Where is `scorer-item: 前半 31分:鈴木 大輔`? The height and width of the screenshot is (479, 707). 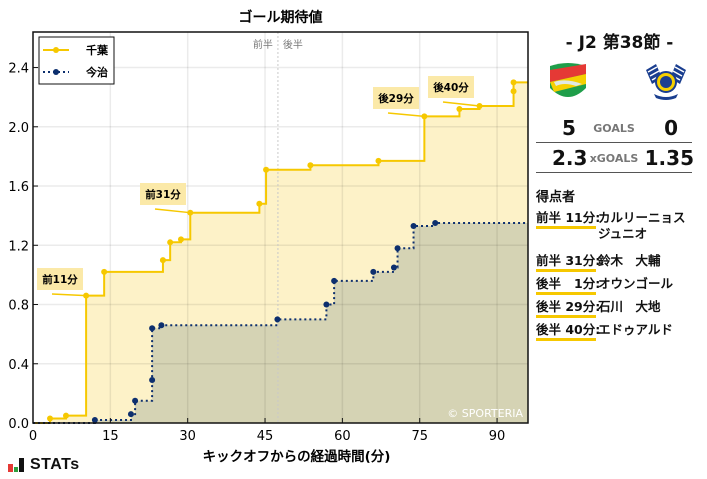
scorer-item: 前半 31分:鈴木 大輔 is located at coordinates (598, 262).